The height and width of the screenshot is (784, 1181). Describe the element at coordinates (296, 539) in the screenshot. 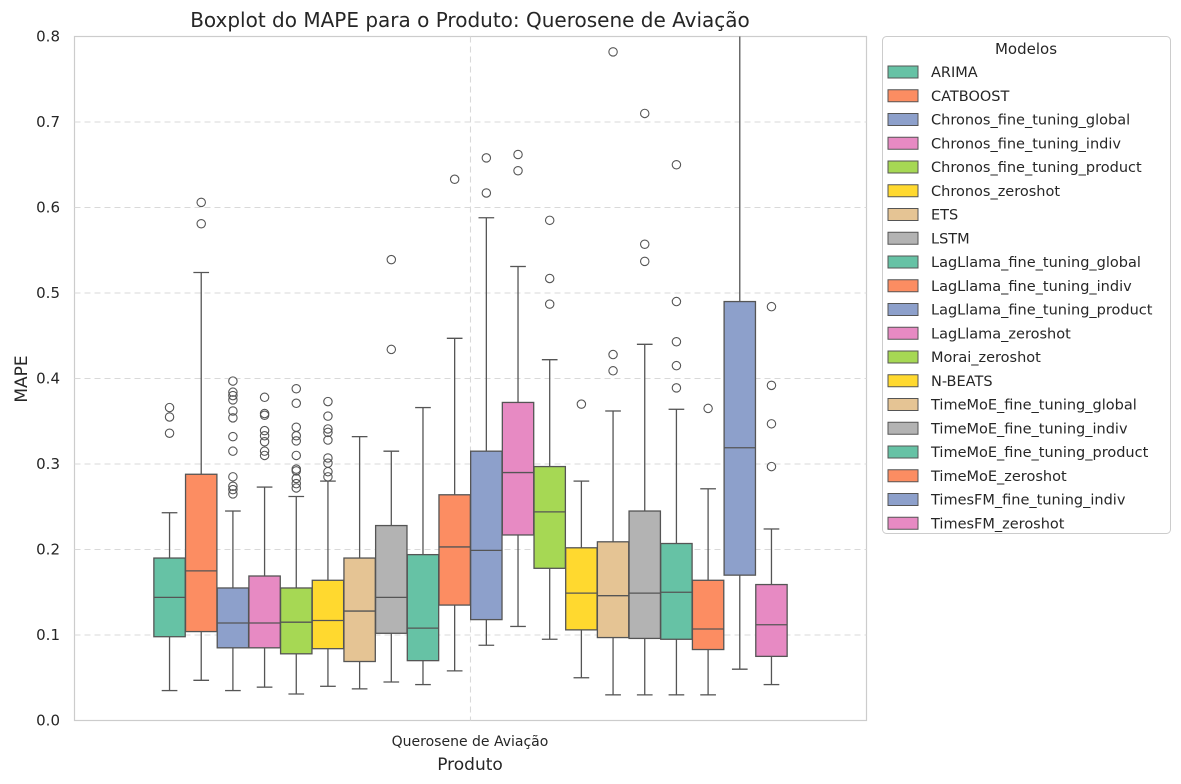

I see `box-Chronos_fine_tuning_product` at that location.